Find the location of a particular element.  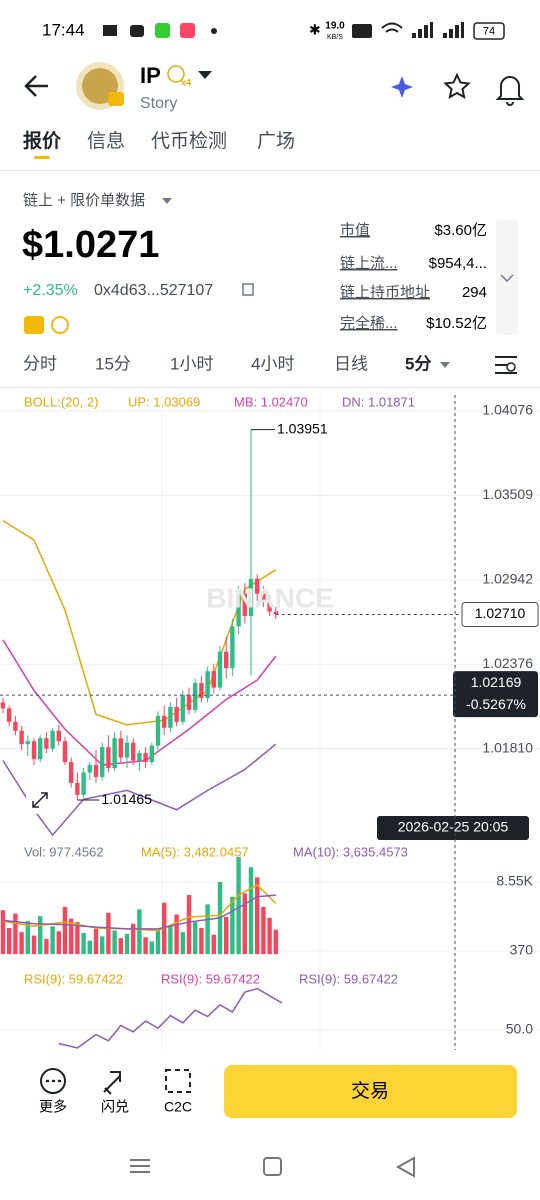

rsi-label: RSI(9): 59.67422 is located at coordinates (348, 978).